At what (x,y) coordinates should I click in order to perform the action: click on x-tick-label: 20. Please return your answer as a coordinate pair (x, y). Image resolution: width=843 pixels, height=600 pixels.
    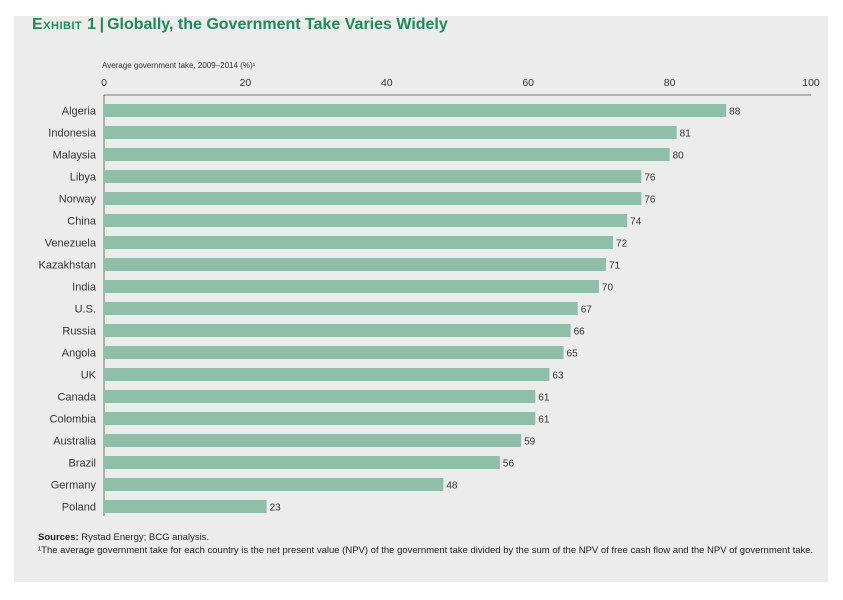
    Looking at the image, I should click on (246, 83).